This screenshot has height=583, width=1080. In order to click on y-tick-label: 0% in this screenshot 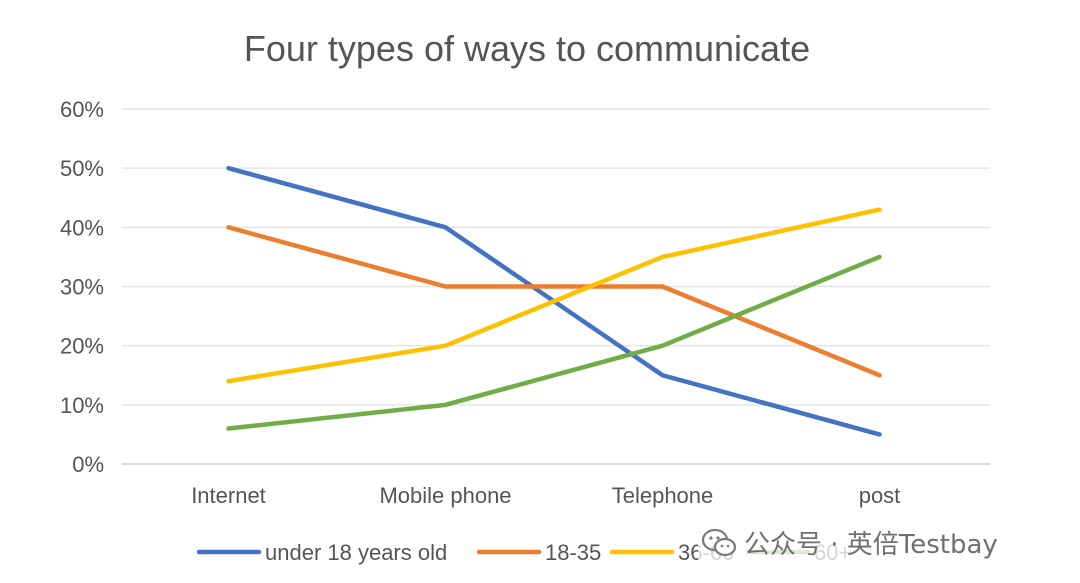, I will do `click(88, 464)`.